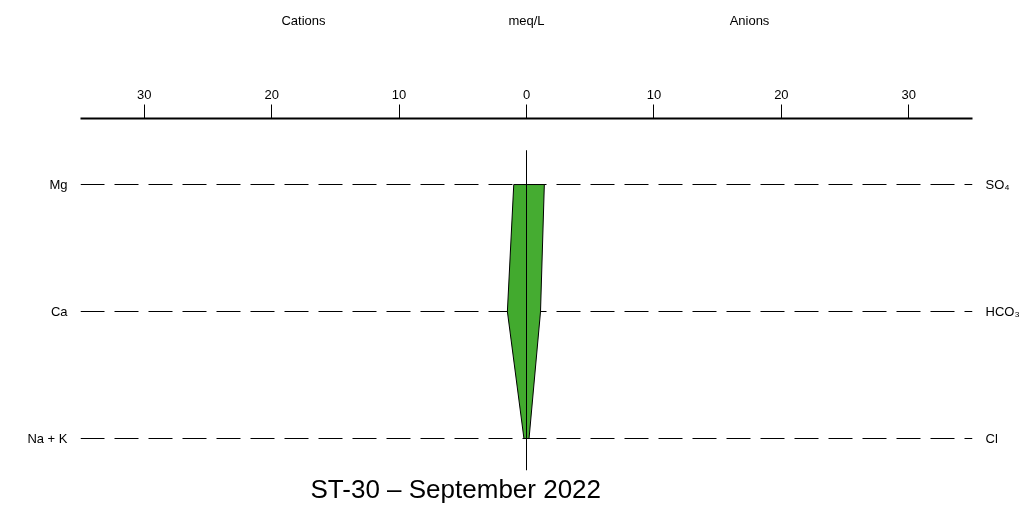 The width and height of the screenshot is (1029, 515). I want to click on y2-tick-label: Cl, so click(991, 438).